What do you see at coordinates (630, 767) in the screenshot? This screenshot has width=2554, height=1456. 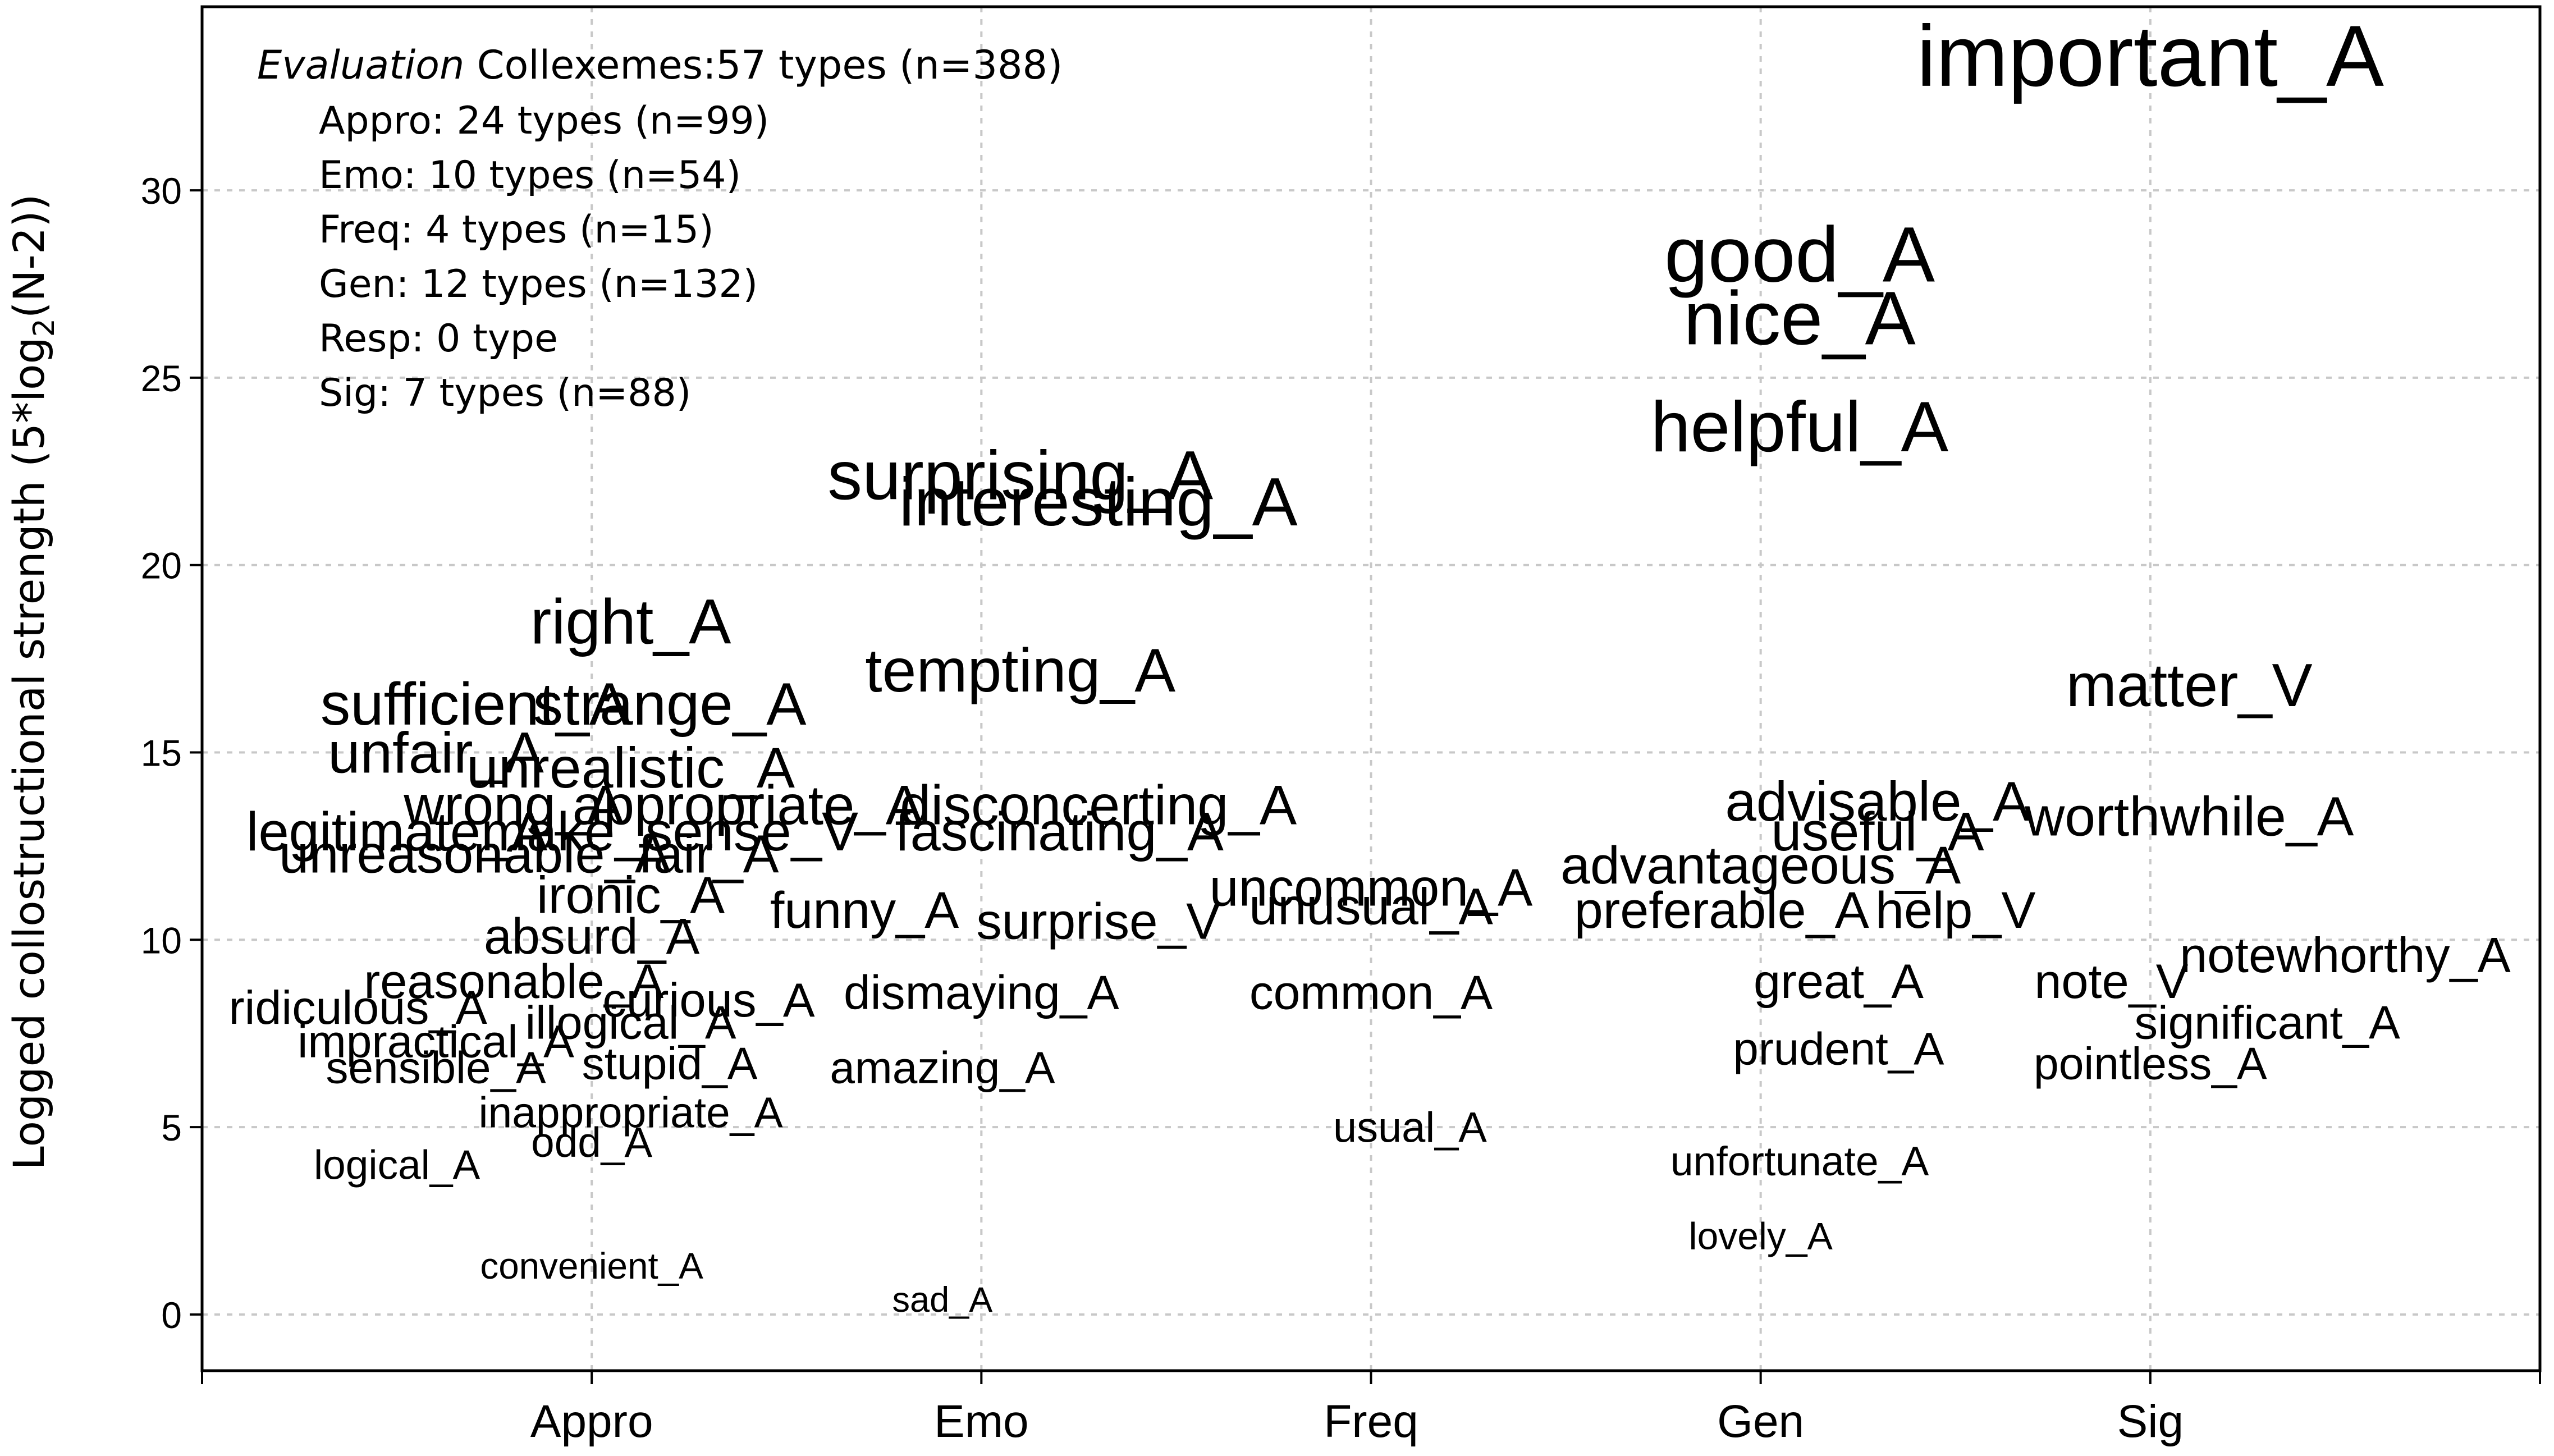 I see `point-label: unrealistic_A` at bounding box center [630, 767].